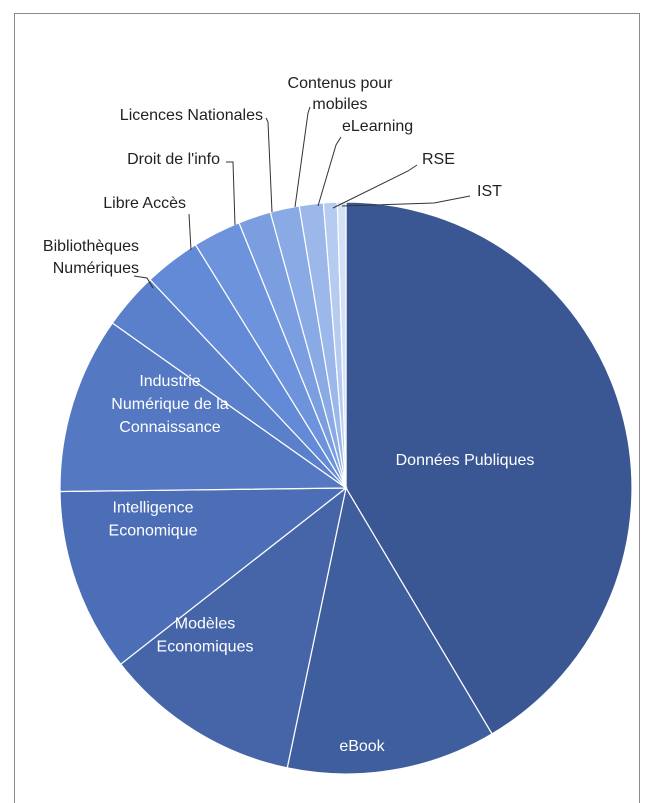 This screenshot has width=646, height=803. I want to click on slice-label-contenus-pour-mobiles: Contenus pour mobiles, so click(341, 94).